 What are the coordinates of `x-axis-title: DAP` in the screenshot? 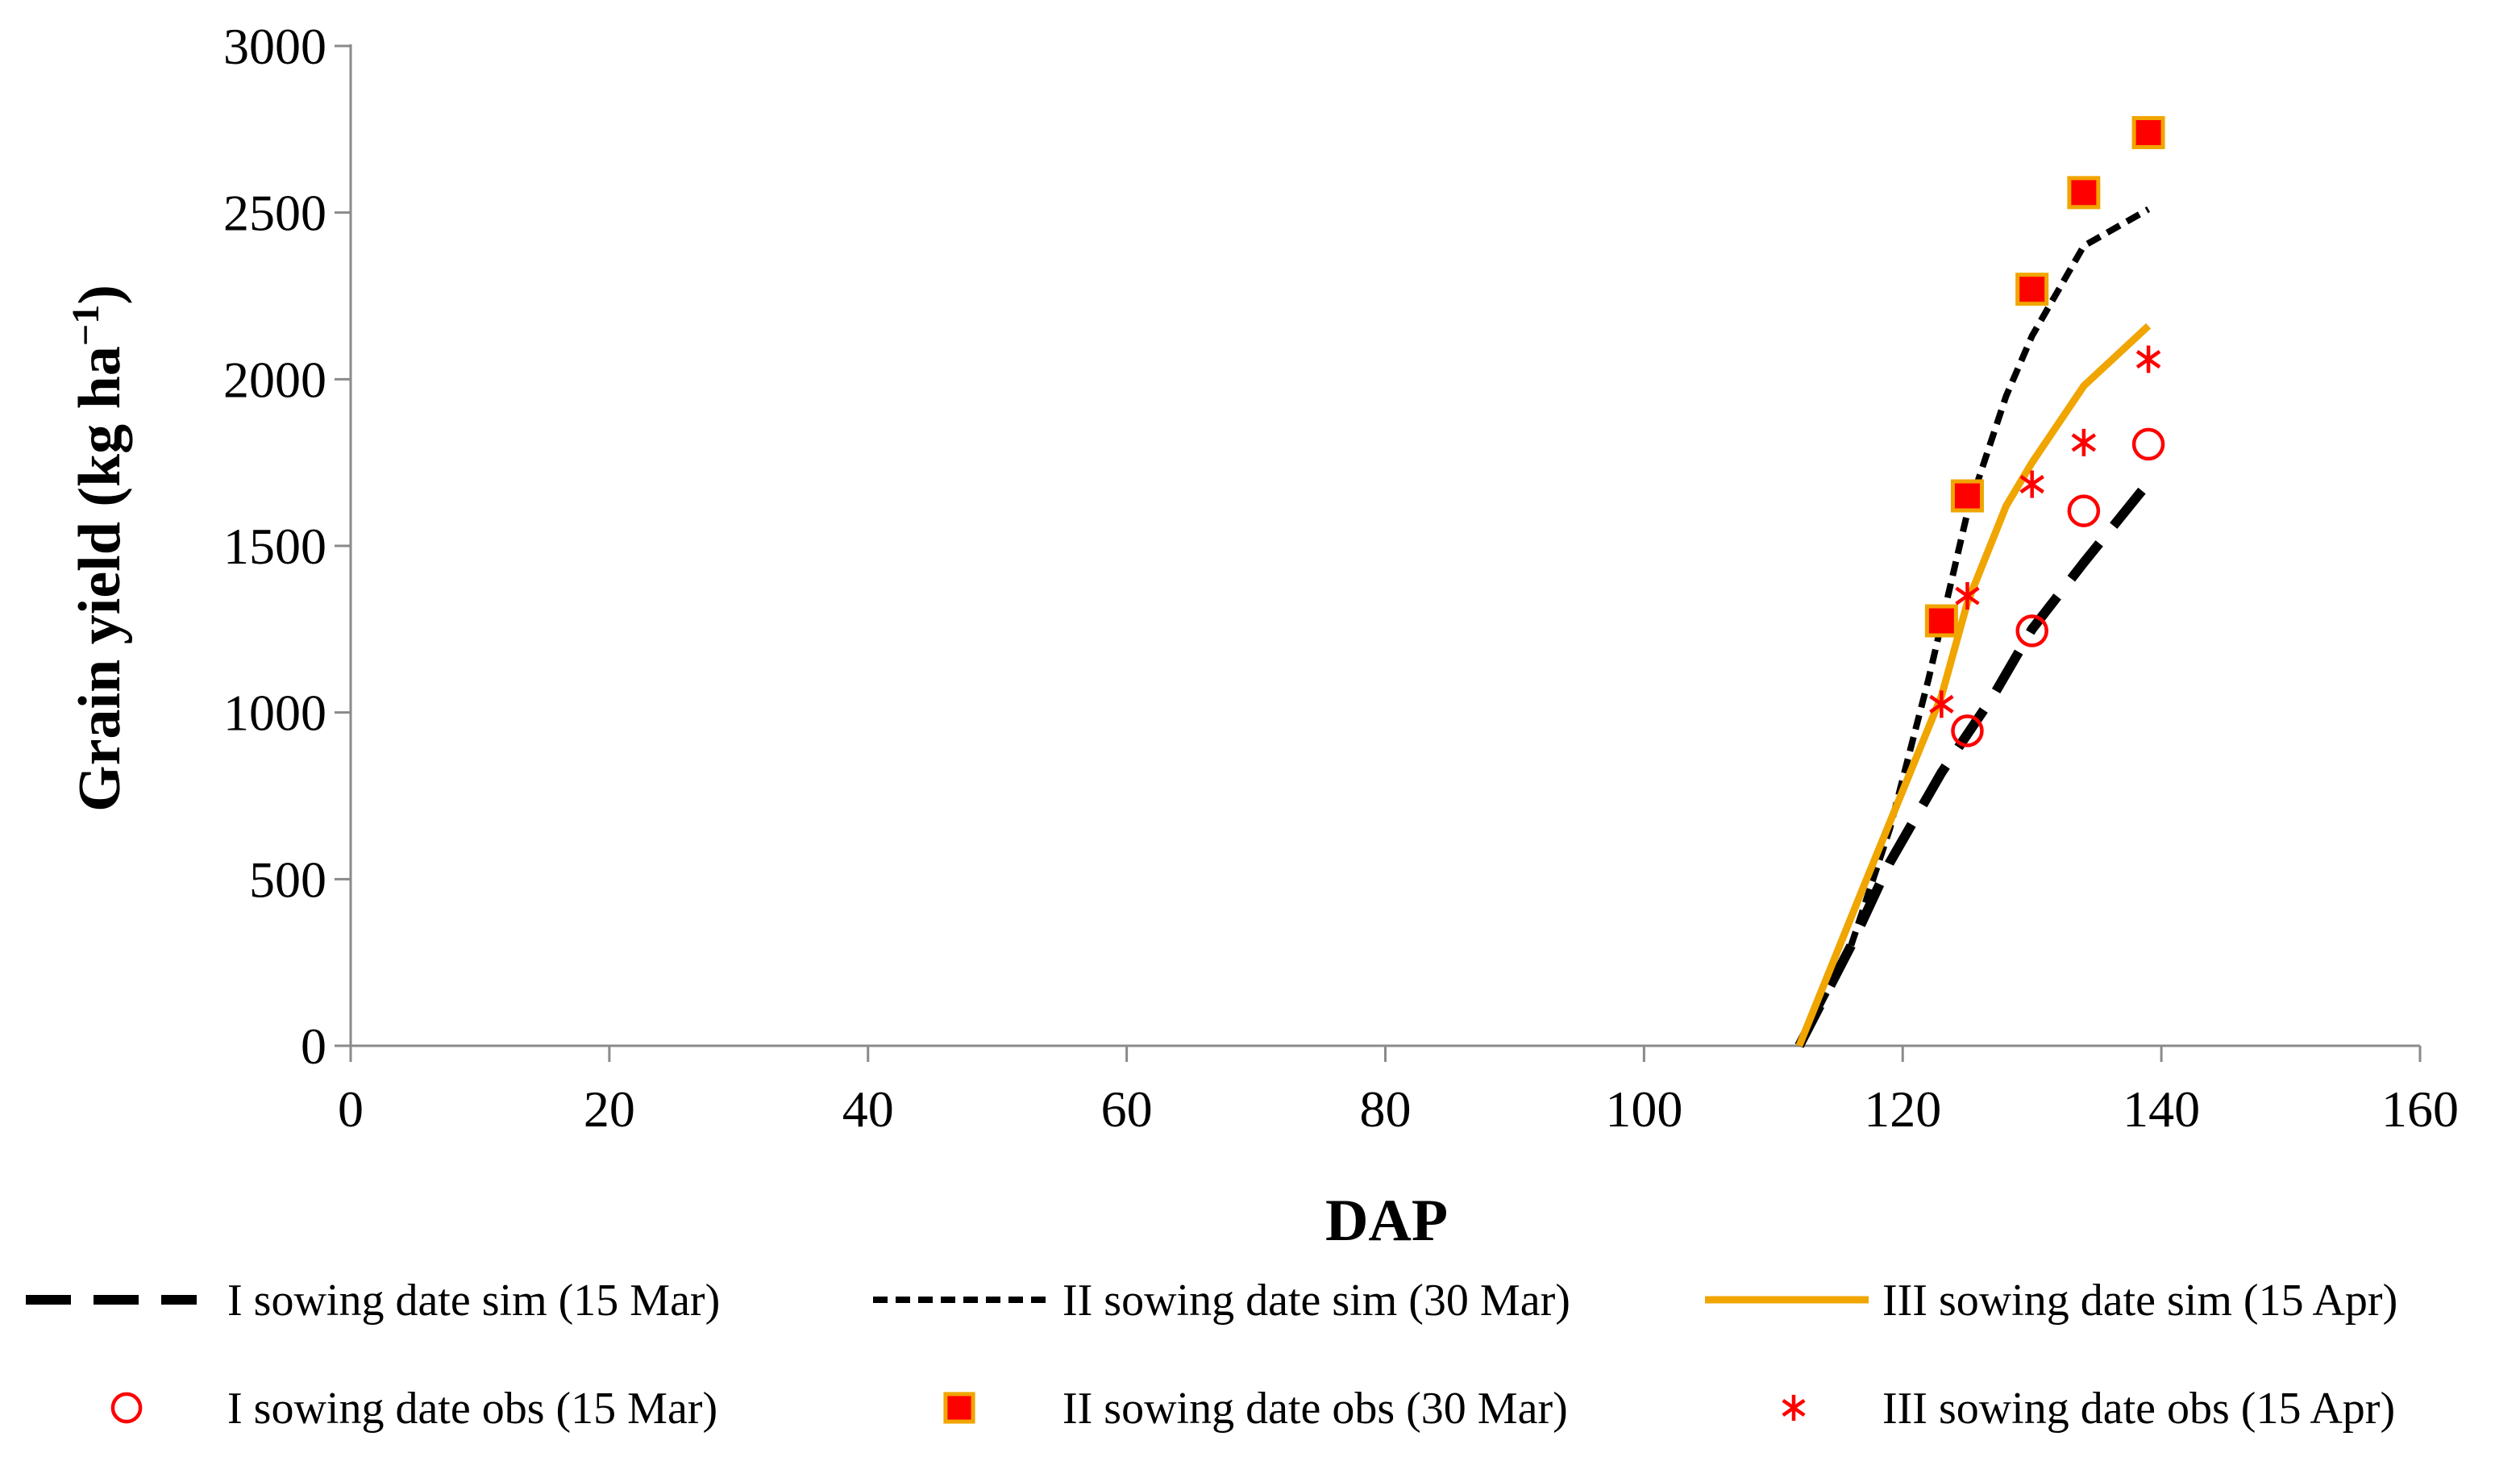 It's located at (1386, 1221).